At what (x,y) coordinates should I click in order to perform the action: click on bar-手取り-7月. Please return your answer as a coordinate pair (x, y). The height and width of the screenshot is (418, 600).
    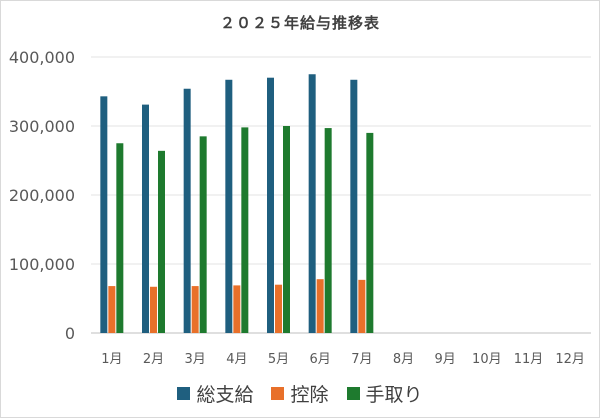
    Looking at the image, I should click on (370, 232).